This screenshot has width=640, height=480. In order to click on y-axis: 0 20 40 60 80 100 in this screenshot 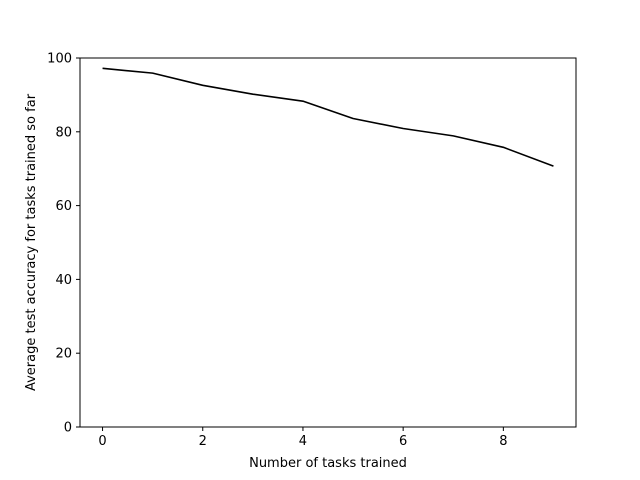, I will do `click(63, 244)`.